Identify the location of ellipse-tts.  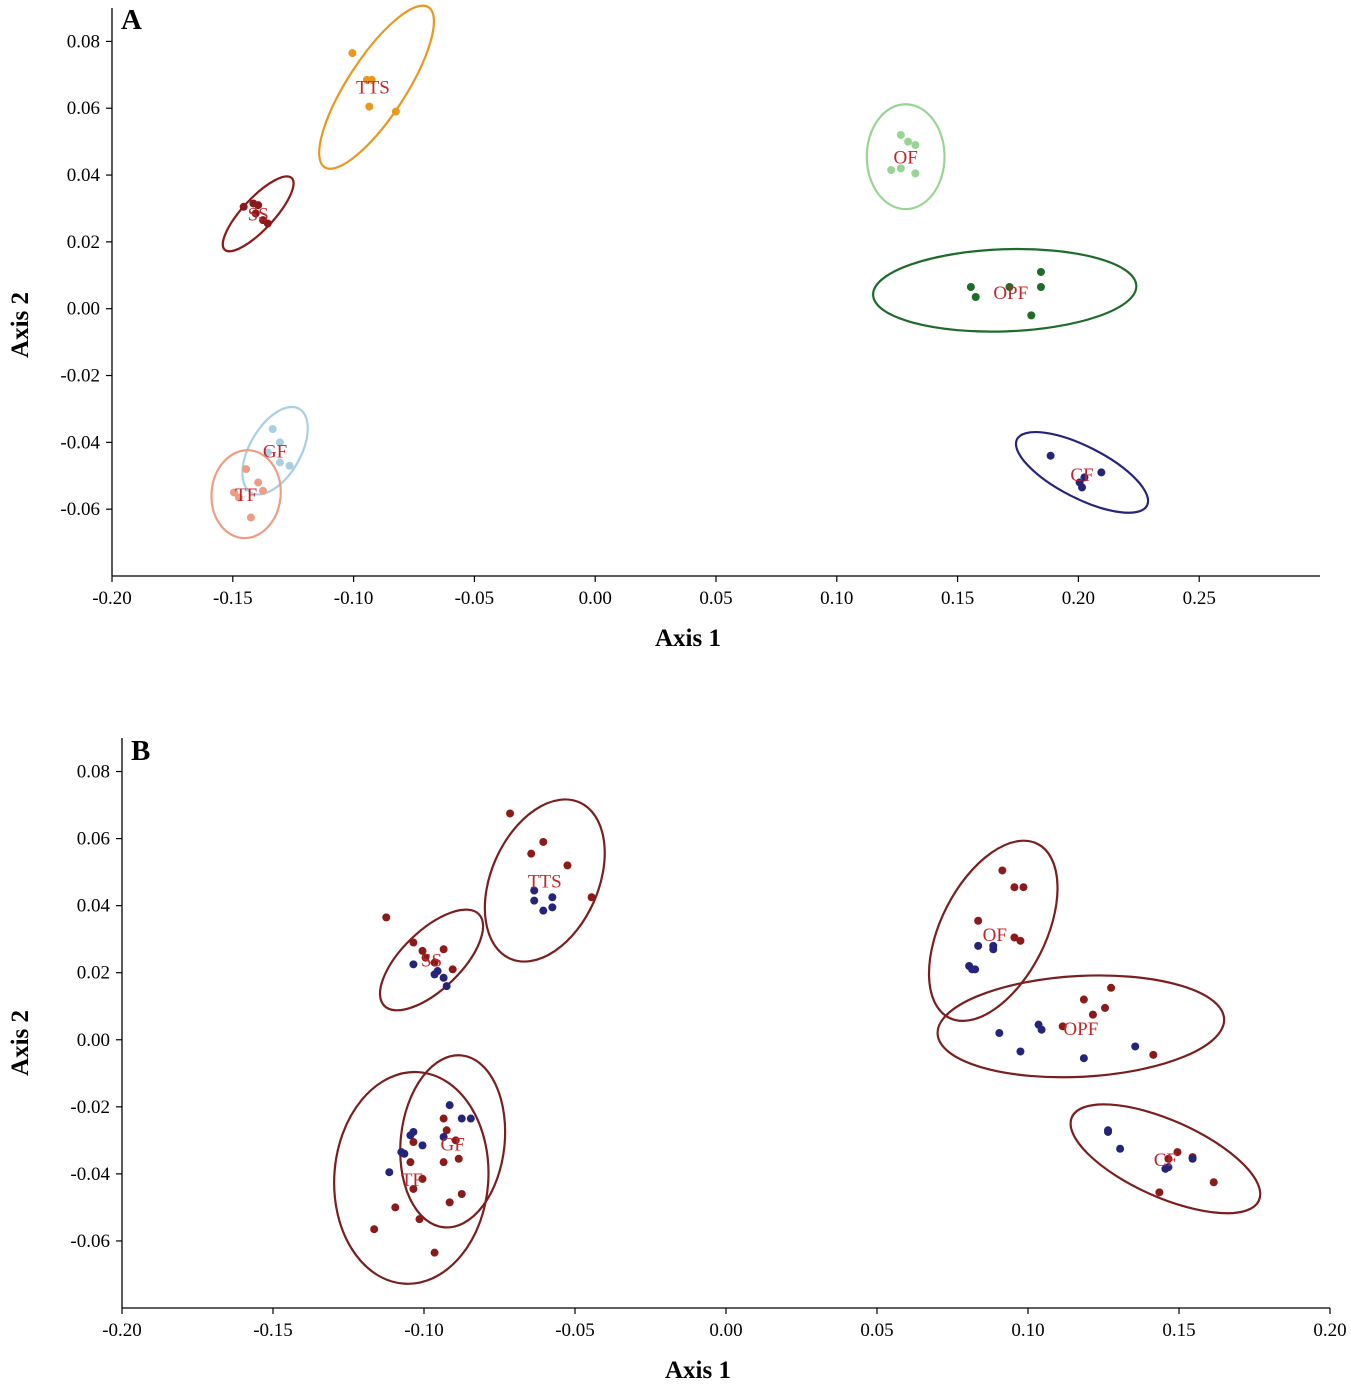
(377, 87).